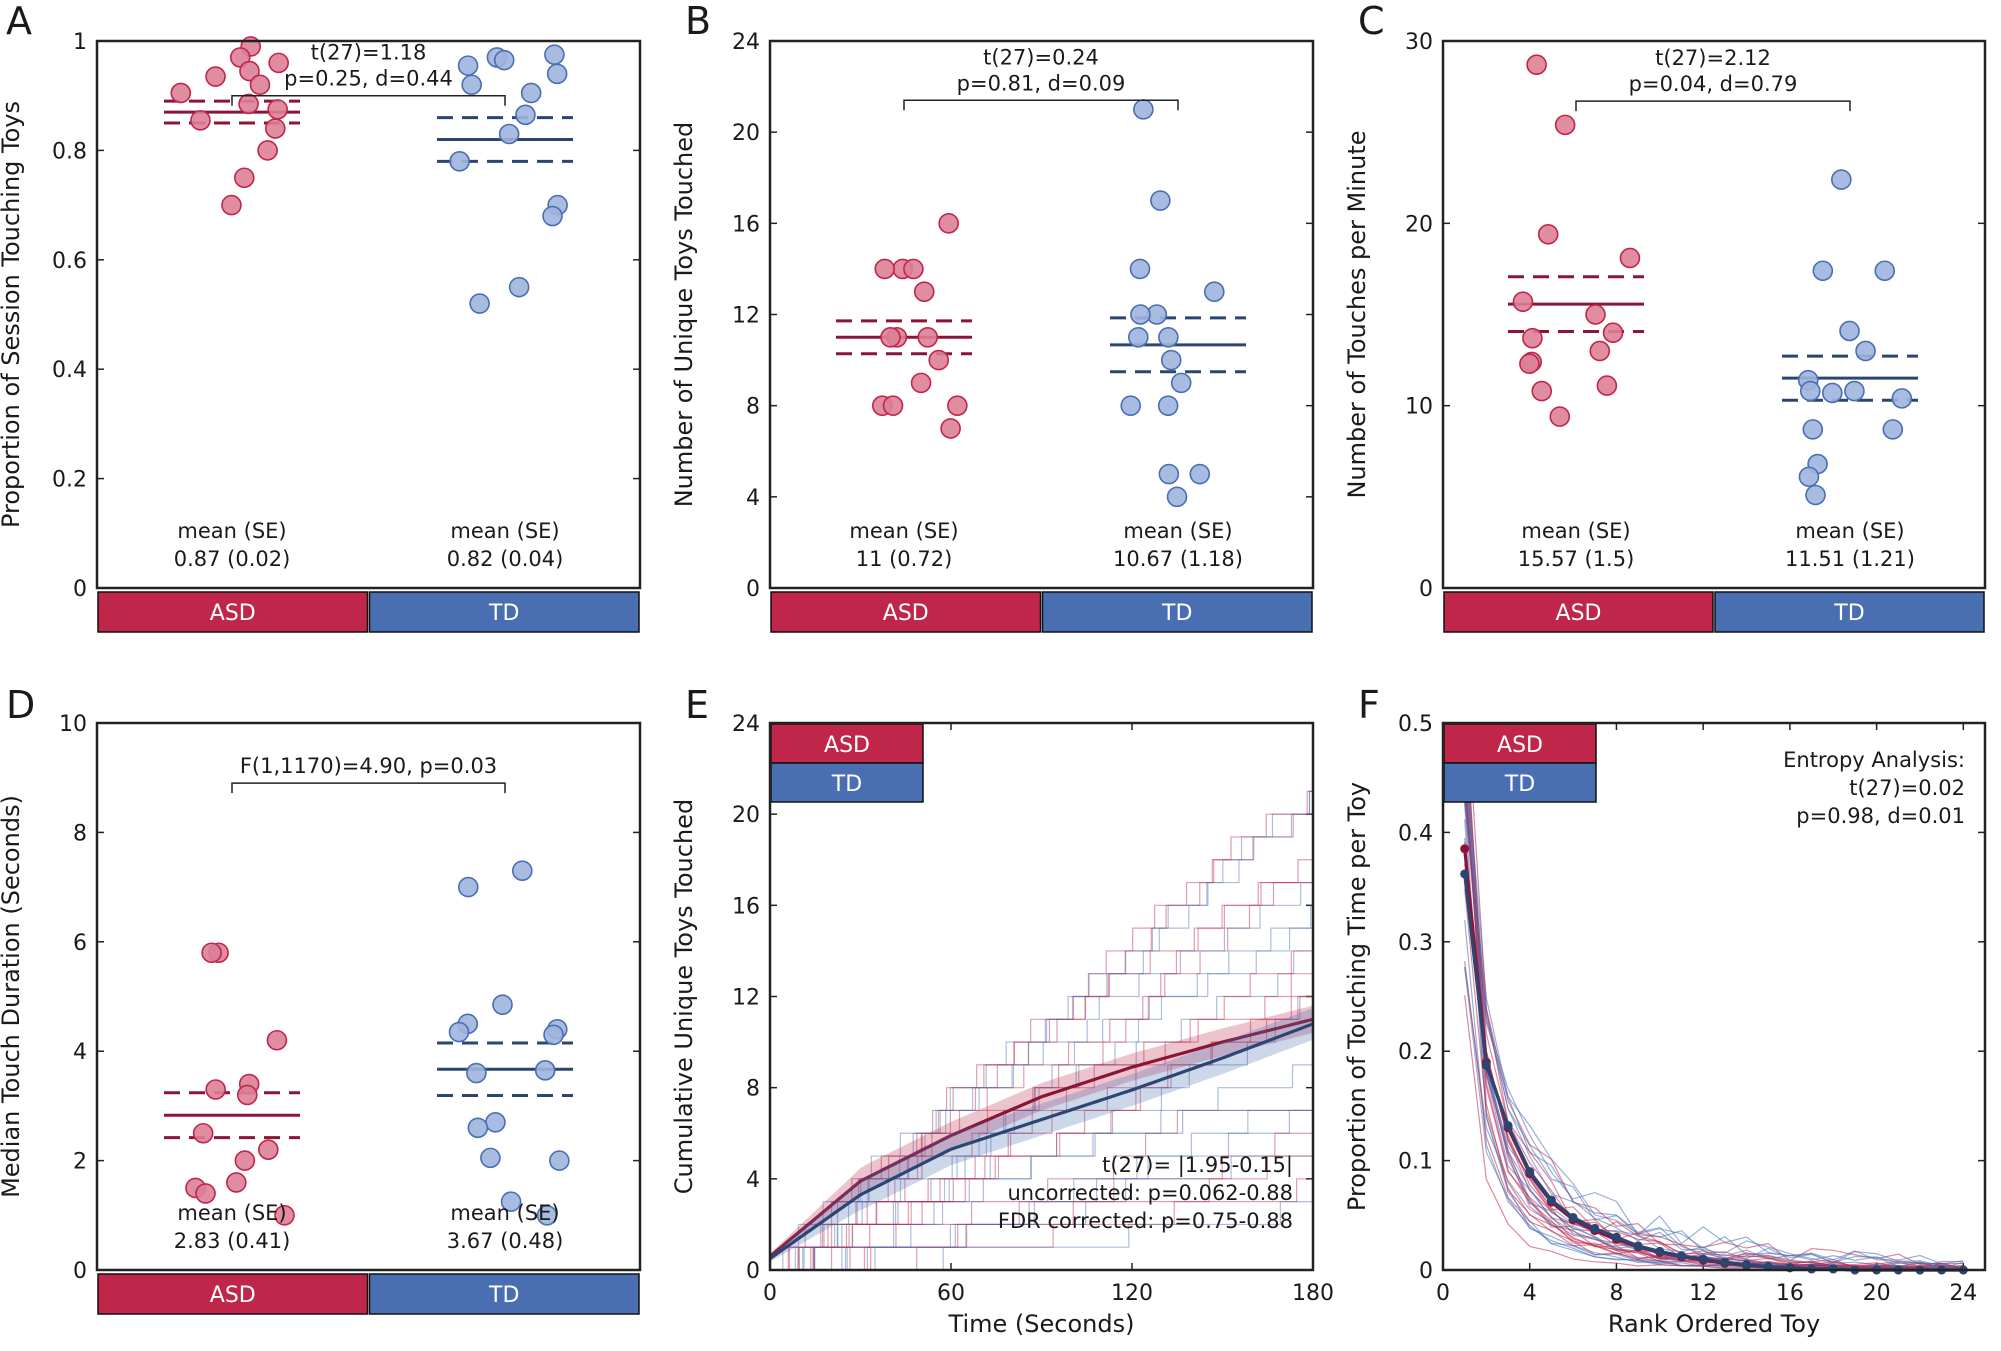  Describe the element at coordinates (69, 370) in the screenshot. I see `y-tick-label: 0.4` at that location.